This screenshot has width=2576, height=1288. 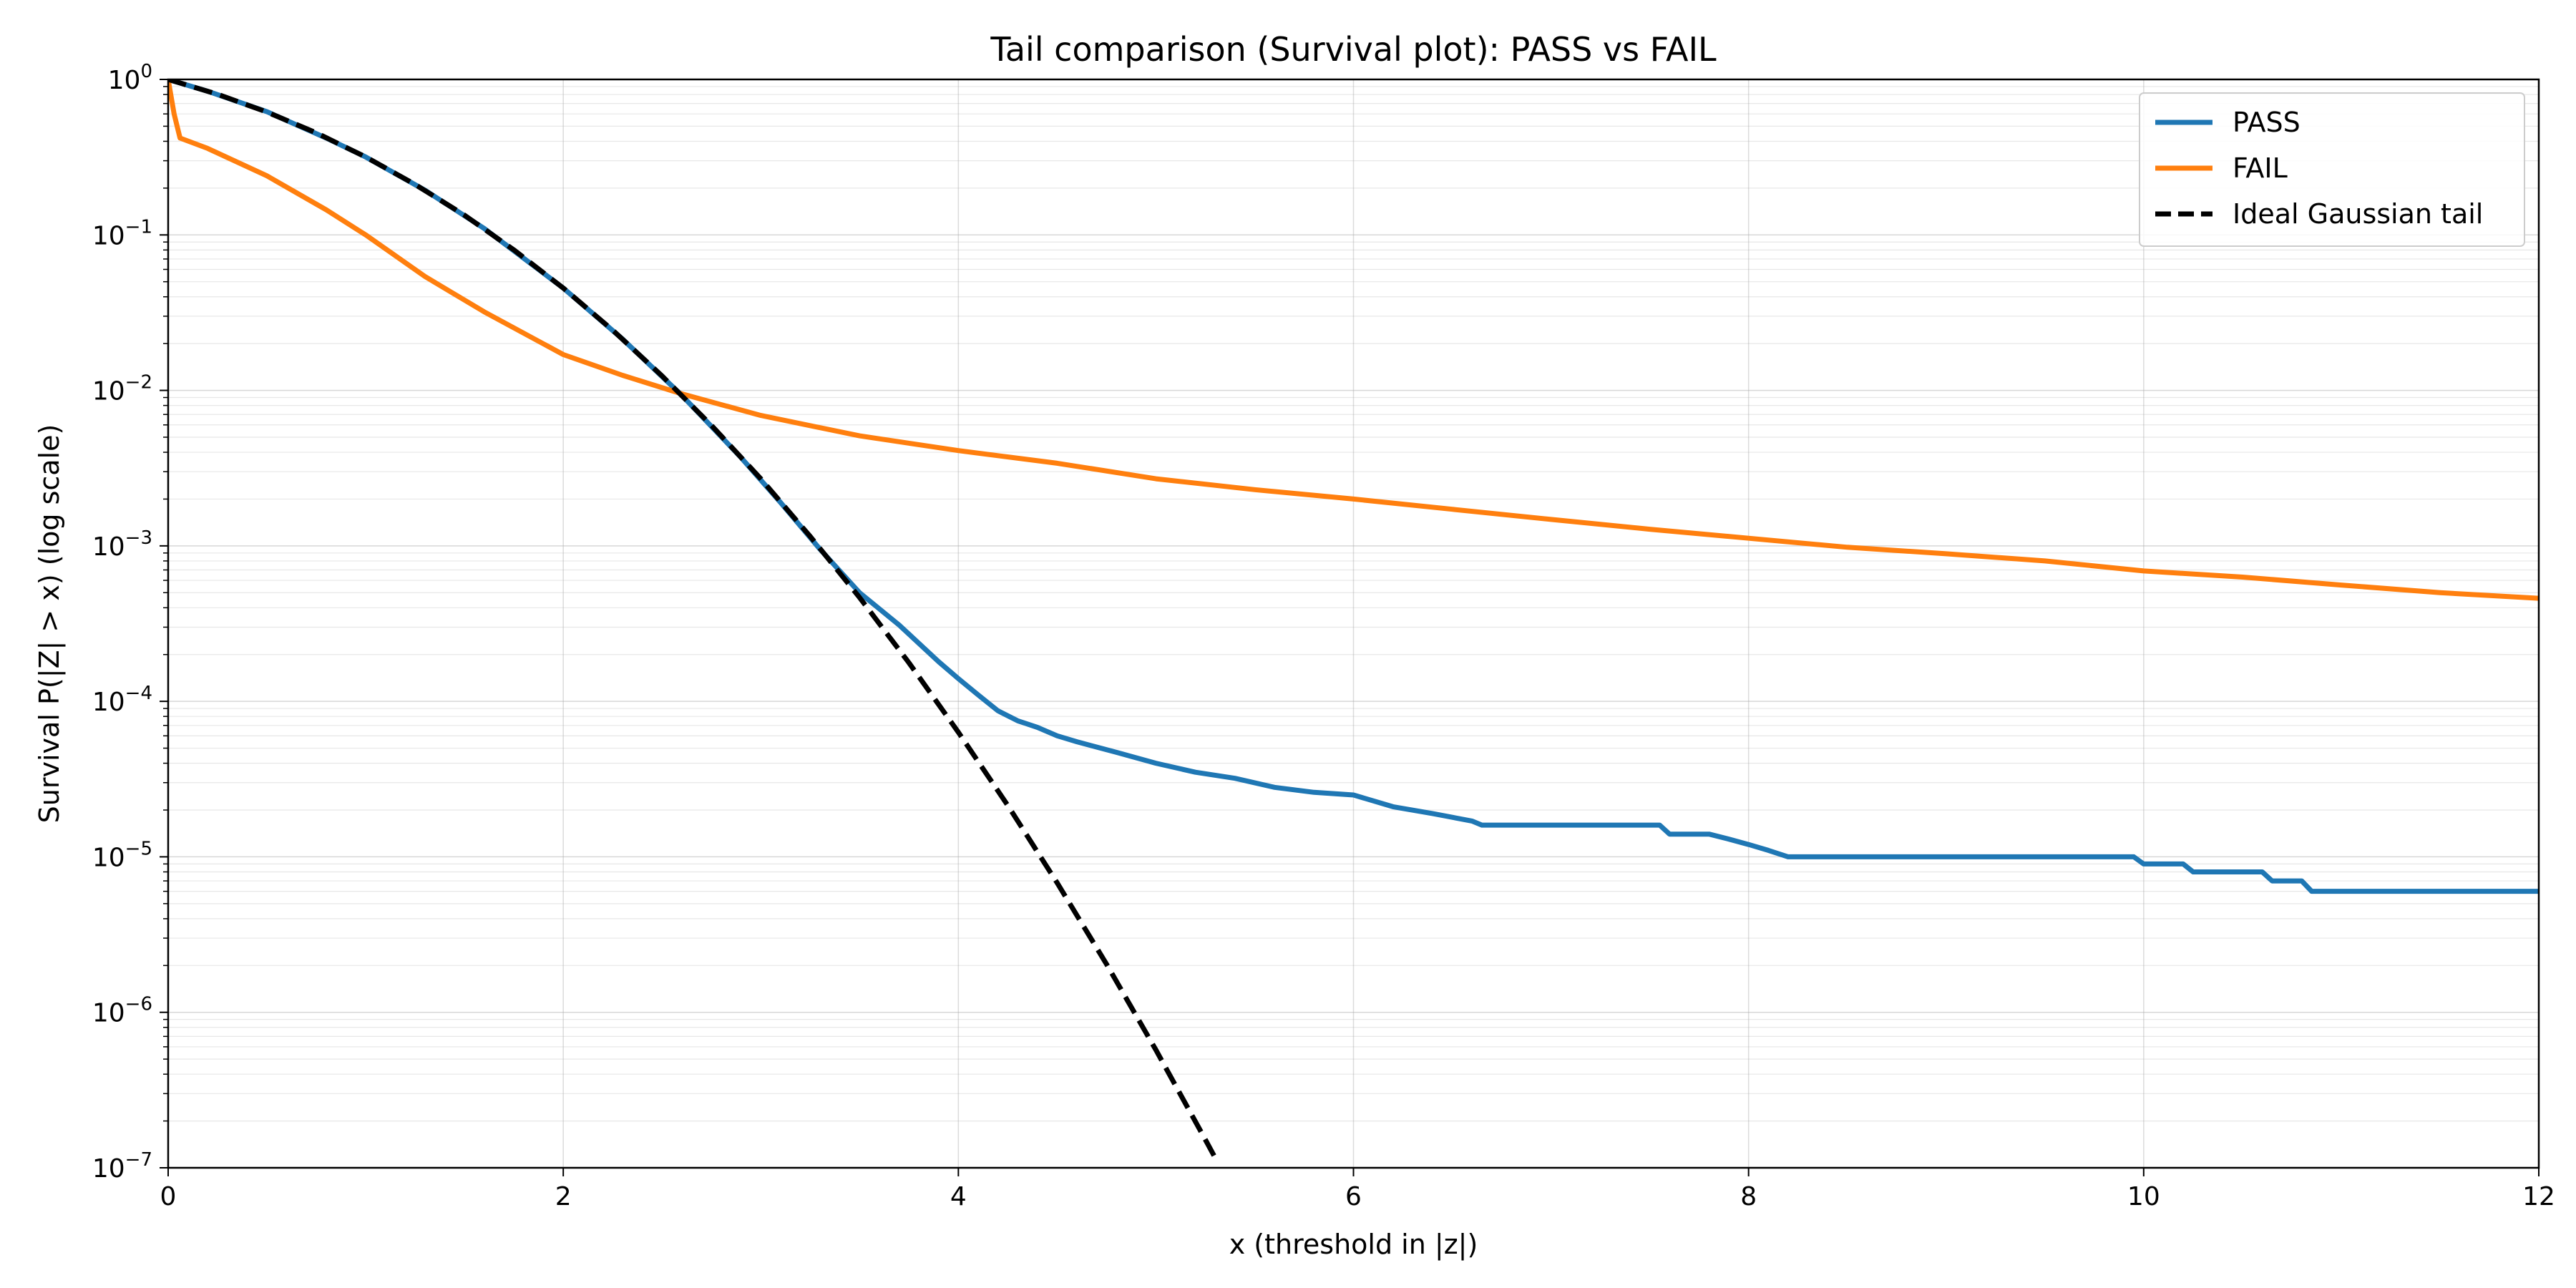 I want to click on x-tick-label: 2, so click(x=563, y=1196).